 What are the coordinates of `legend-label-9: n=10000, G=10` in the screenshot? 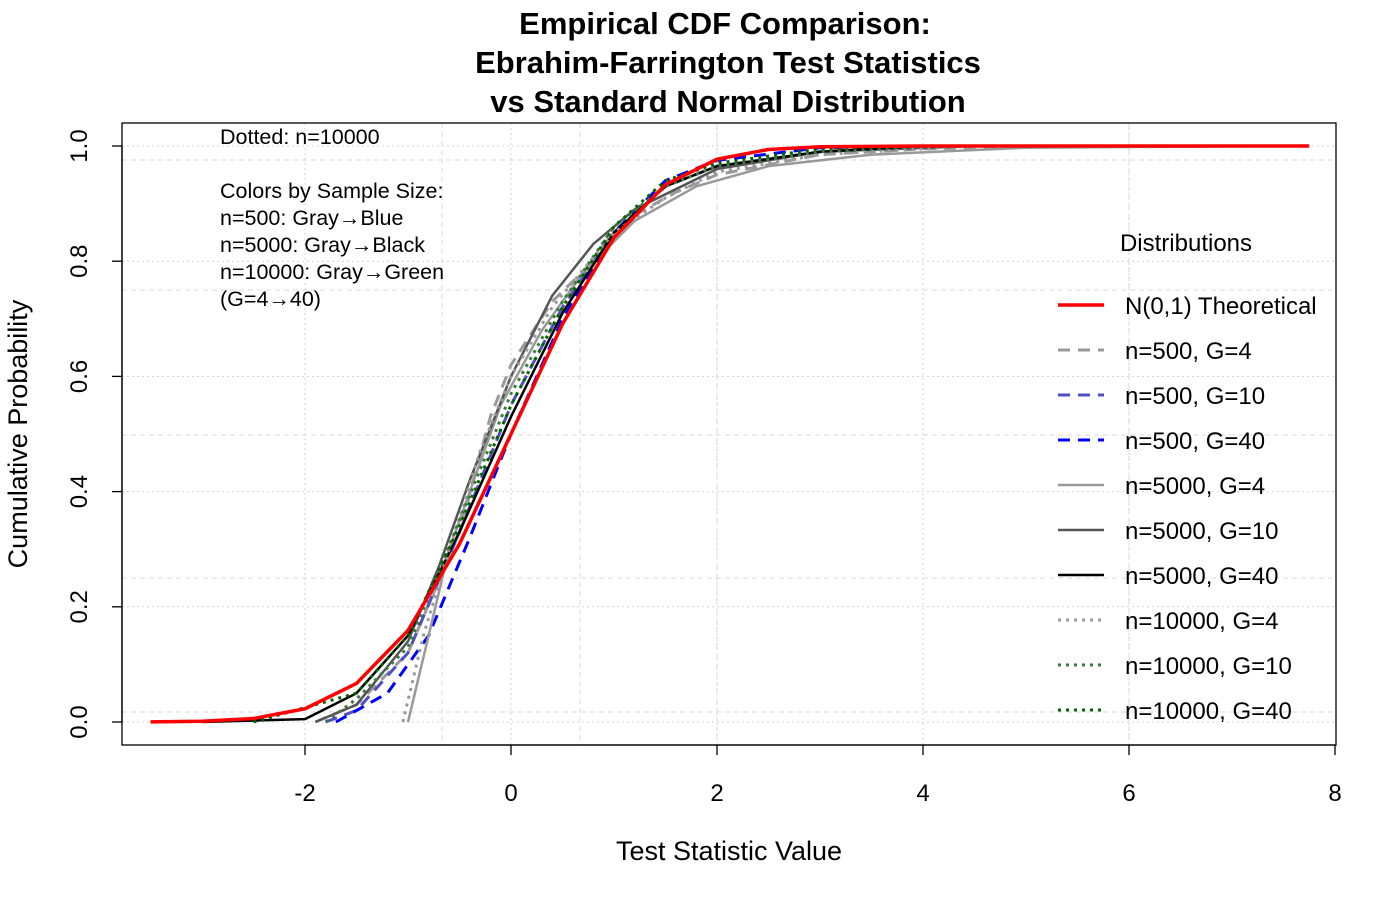 It's located at (1208, 666).